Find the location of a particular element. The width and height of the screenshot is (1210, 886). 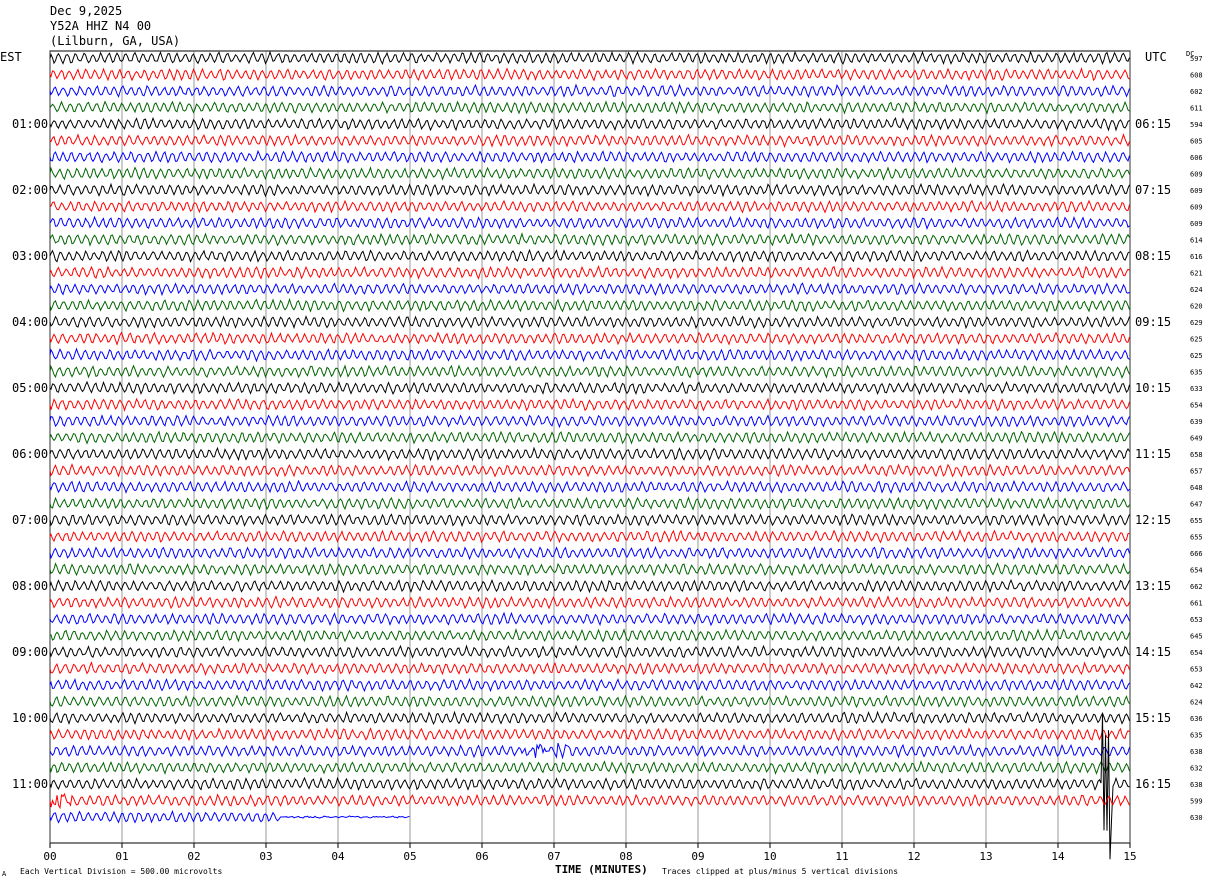

x-tick-label: 11 is located at coordinates (841, 856).